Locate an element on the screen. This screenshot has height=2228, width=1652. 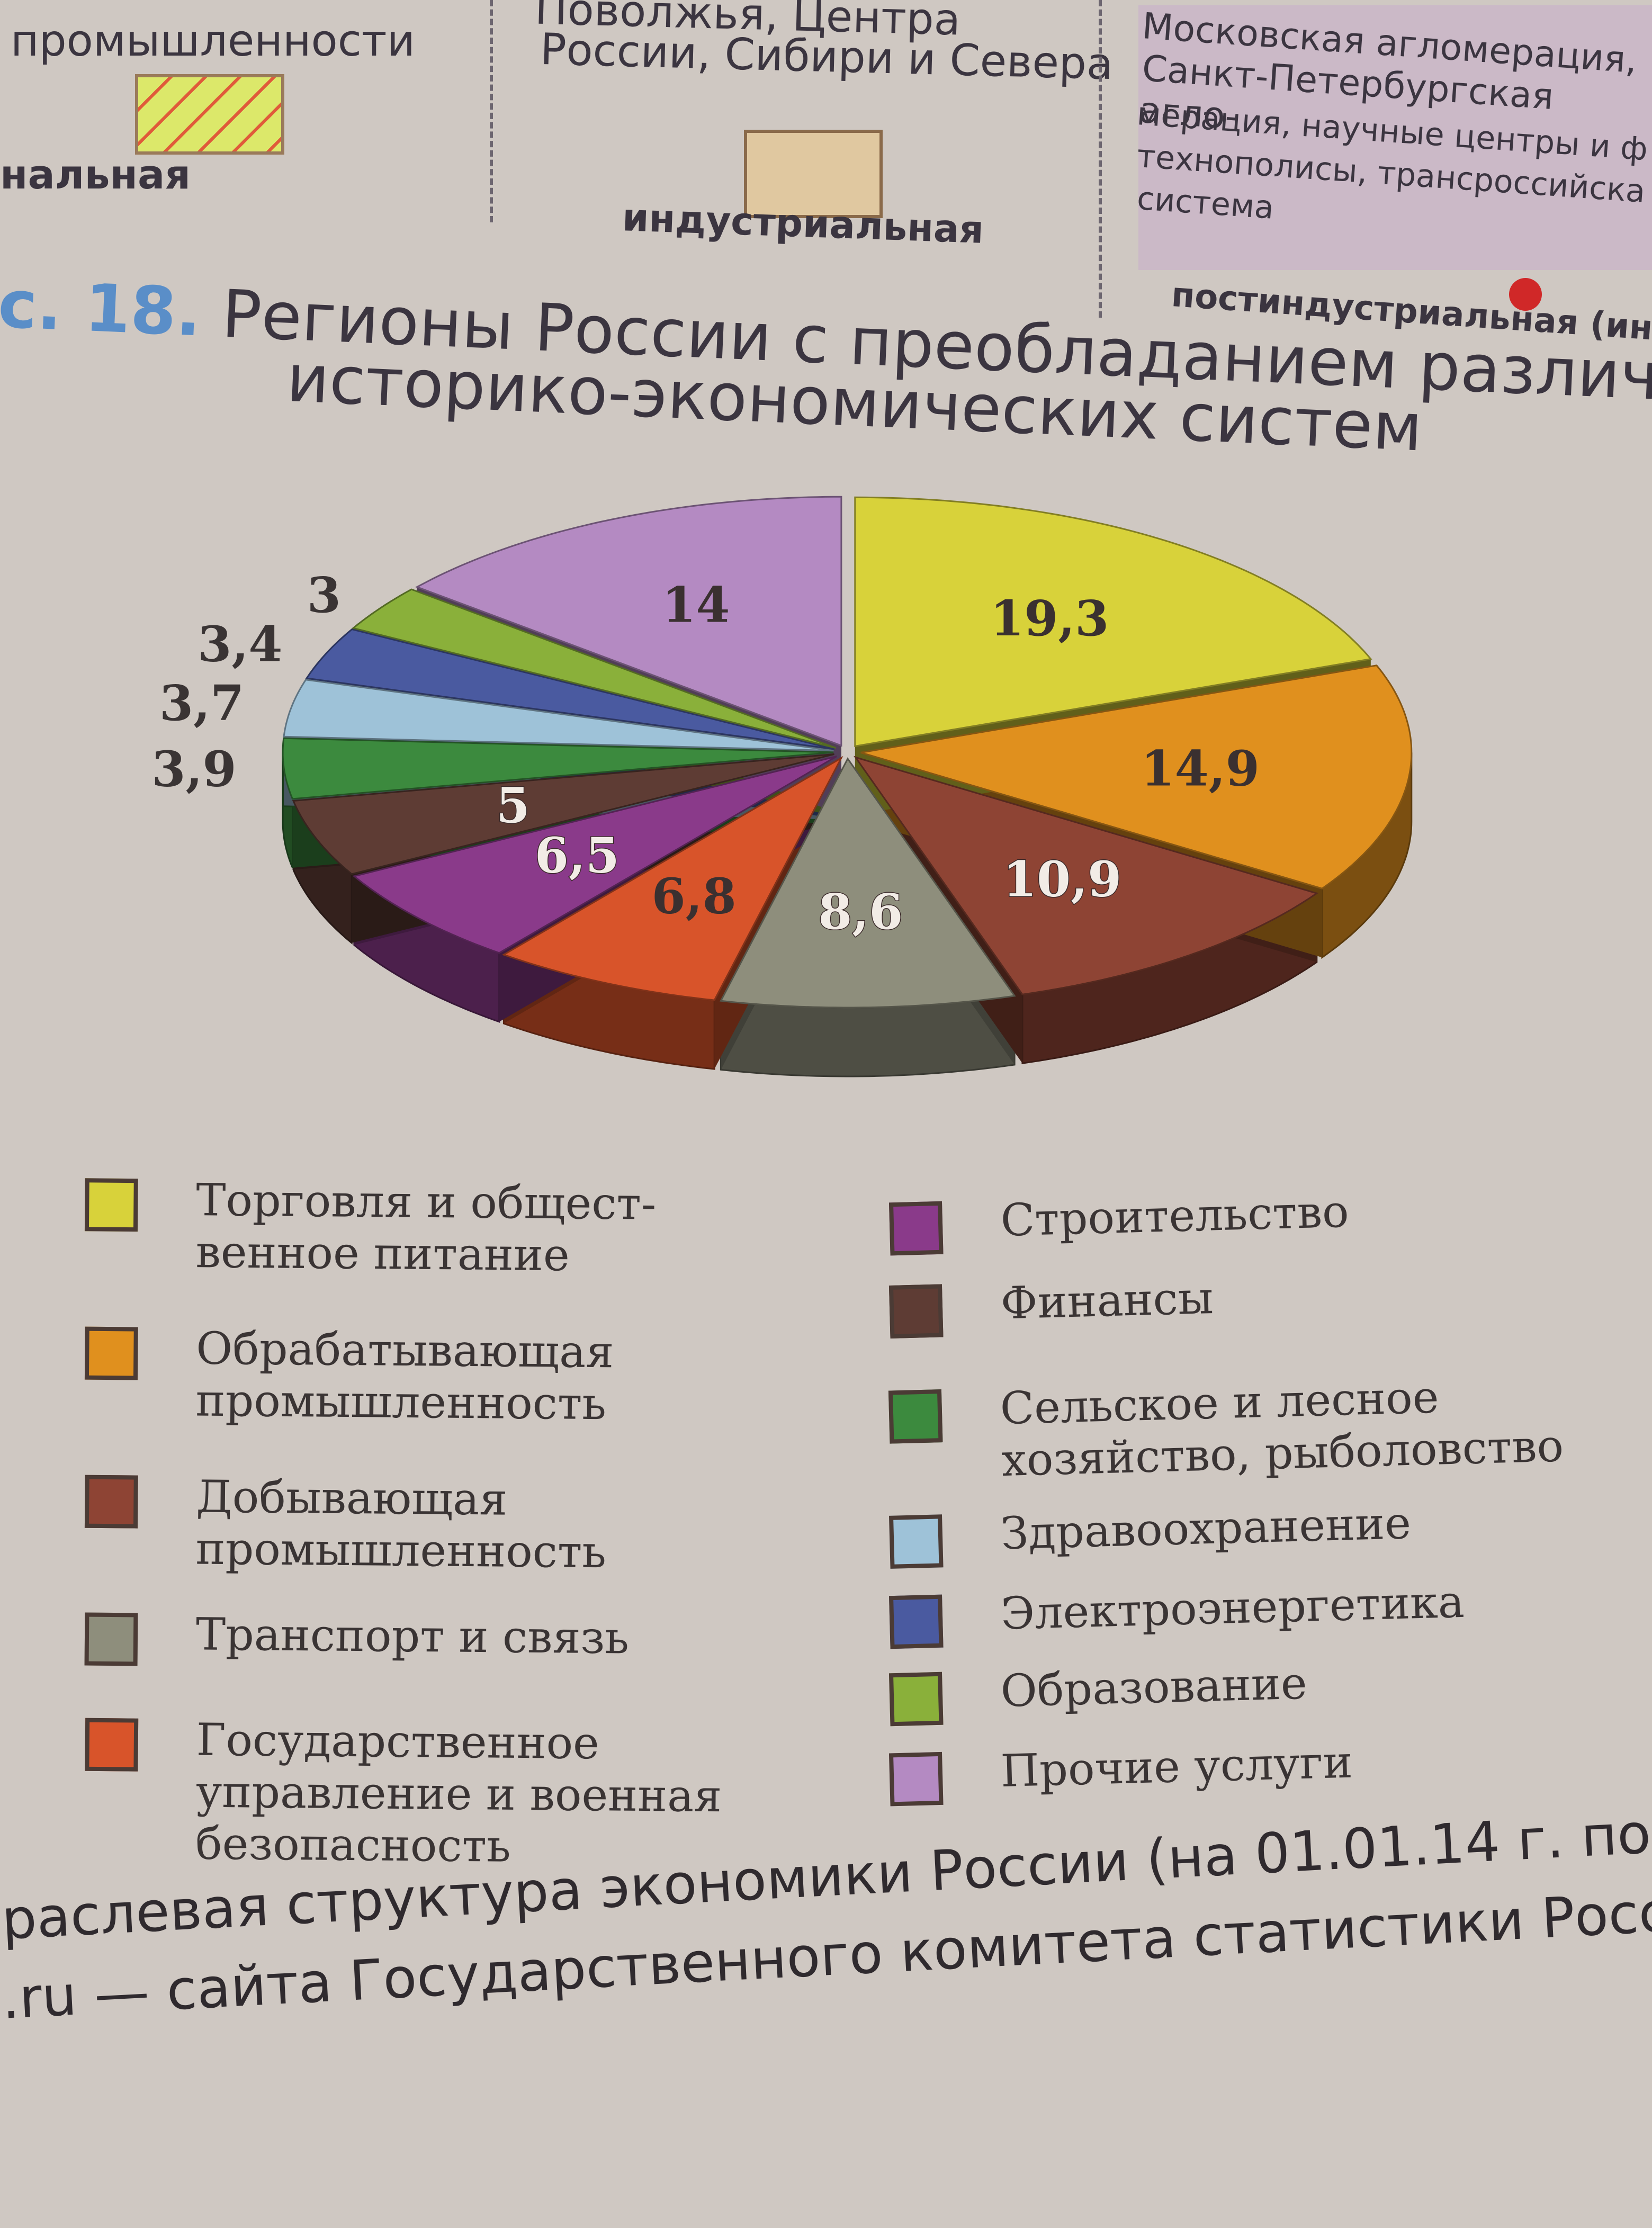
legend-label: Транспорт и связь is located at coordinates (413, 1636).